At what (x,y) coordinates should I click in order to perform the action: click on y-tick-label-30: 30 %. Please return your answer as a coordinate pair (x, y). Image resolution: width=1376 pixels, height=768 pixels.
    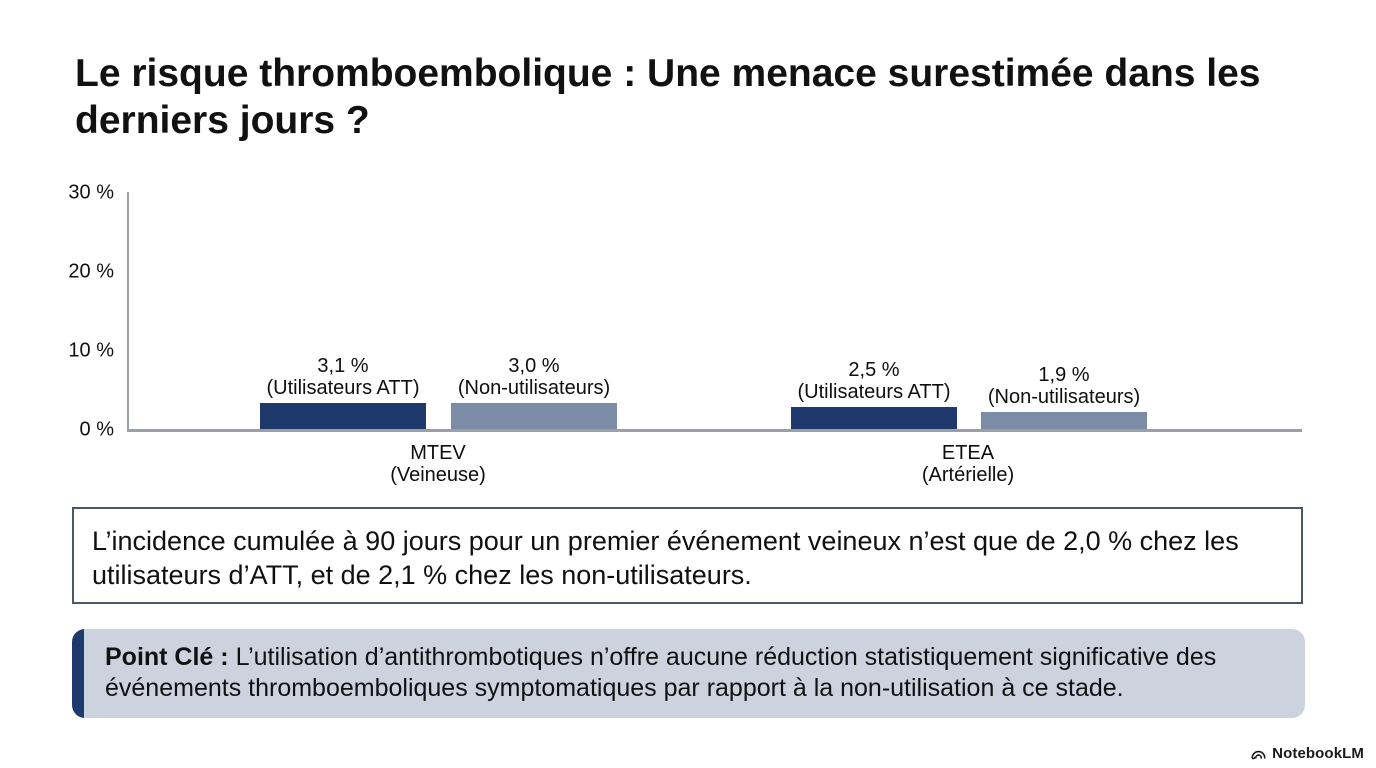
    Looking at the image, I should click on (91, 192).